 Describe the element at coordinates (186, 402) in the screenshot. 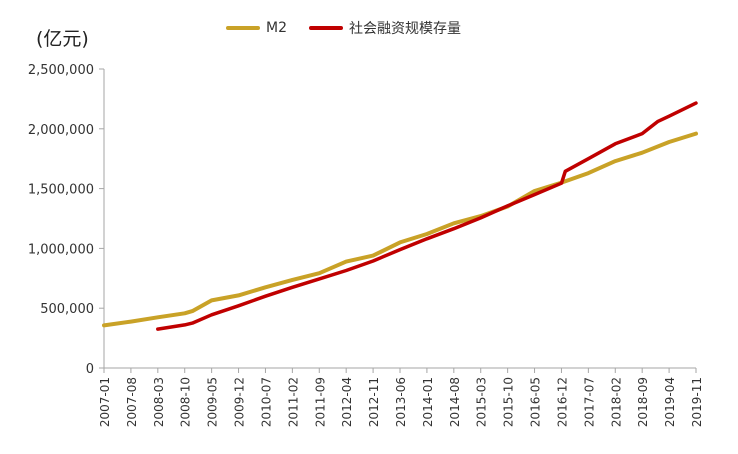

I see `x-tick-label: 2008-10` at that location.